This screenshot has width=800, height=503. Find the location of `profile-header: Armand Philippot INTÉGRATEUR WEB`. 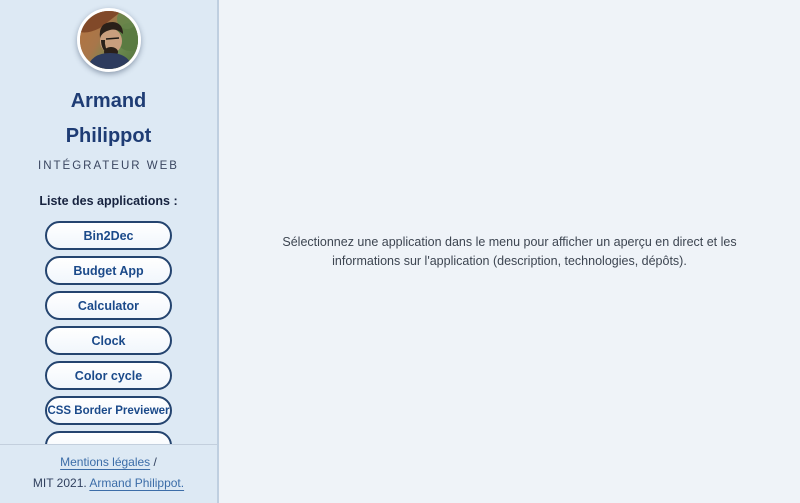

profile-header: Armand Philippot INTÉGRATEUR WEB is located at coordinates (108, 86).